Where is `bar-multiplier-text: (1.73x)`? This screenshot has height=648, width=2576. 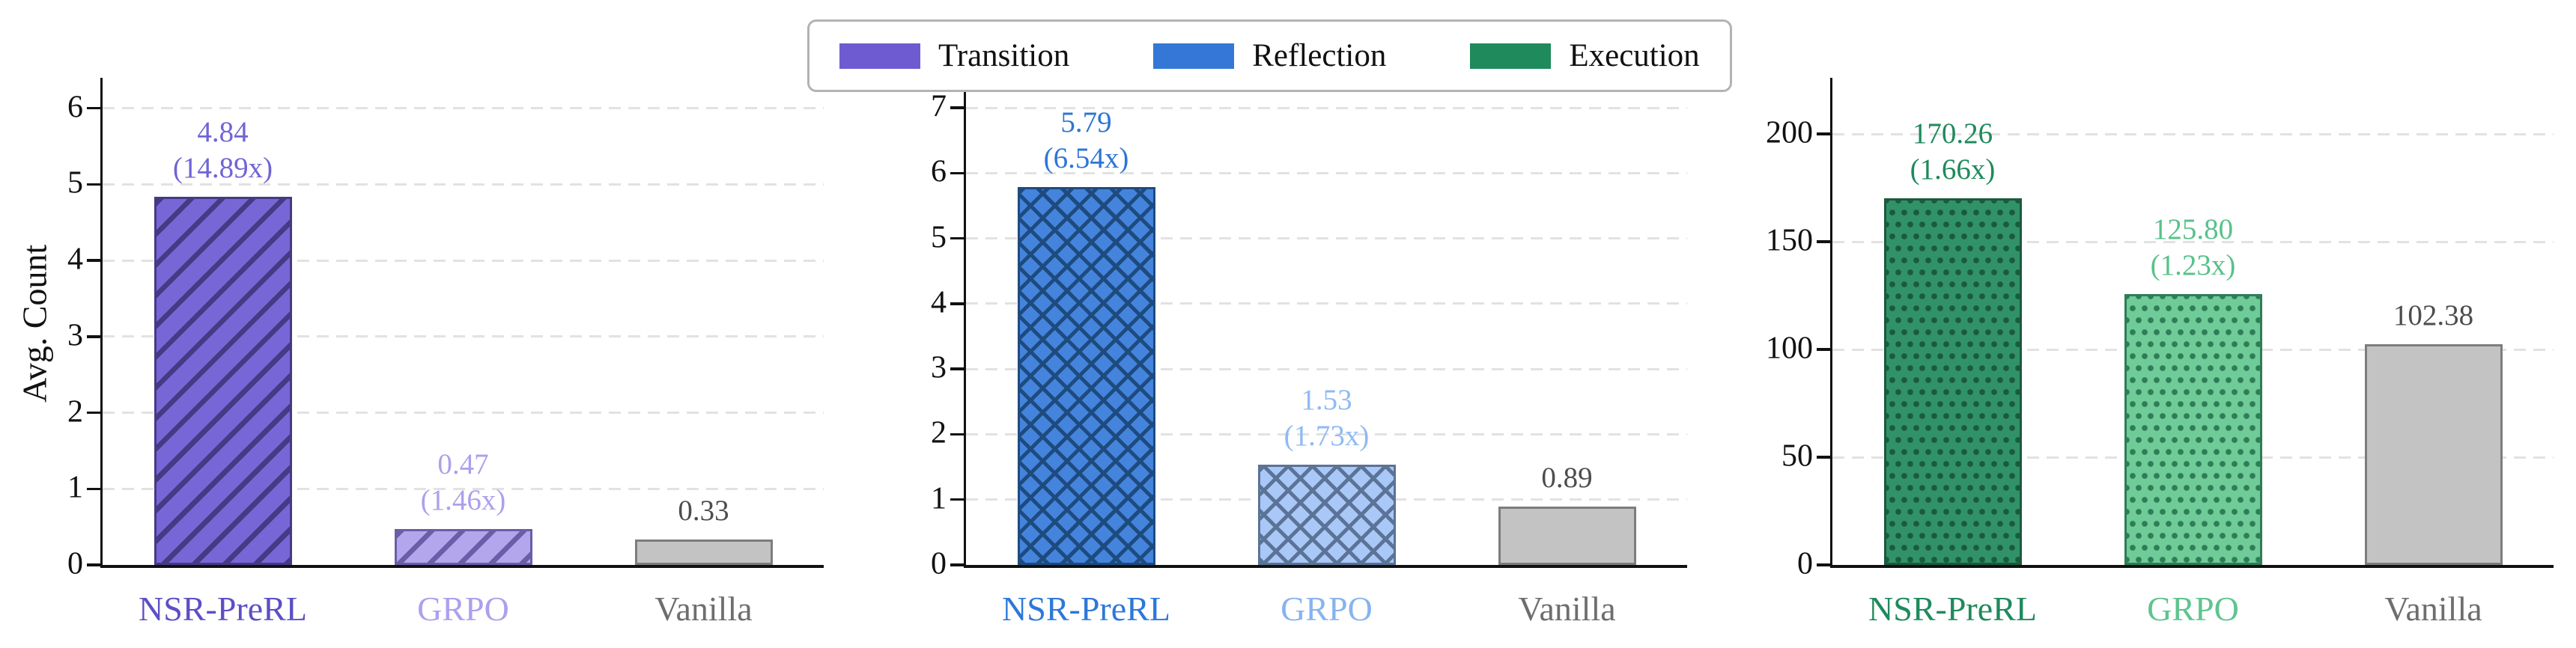 bar-multiplier-text: (1.73x) is located at coordinates (1327, 436).